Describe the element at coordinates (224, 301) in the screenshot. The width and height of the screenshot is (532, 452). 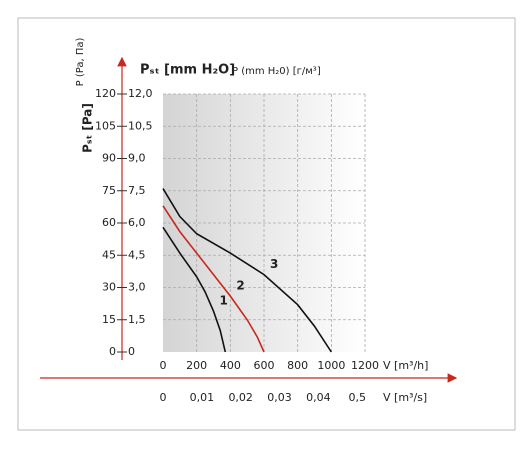
I see `curve-label: 1` at that location.